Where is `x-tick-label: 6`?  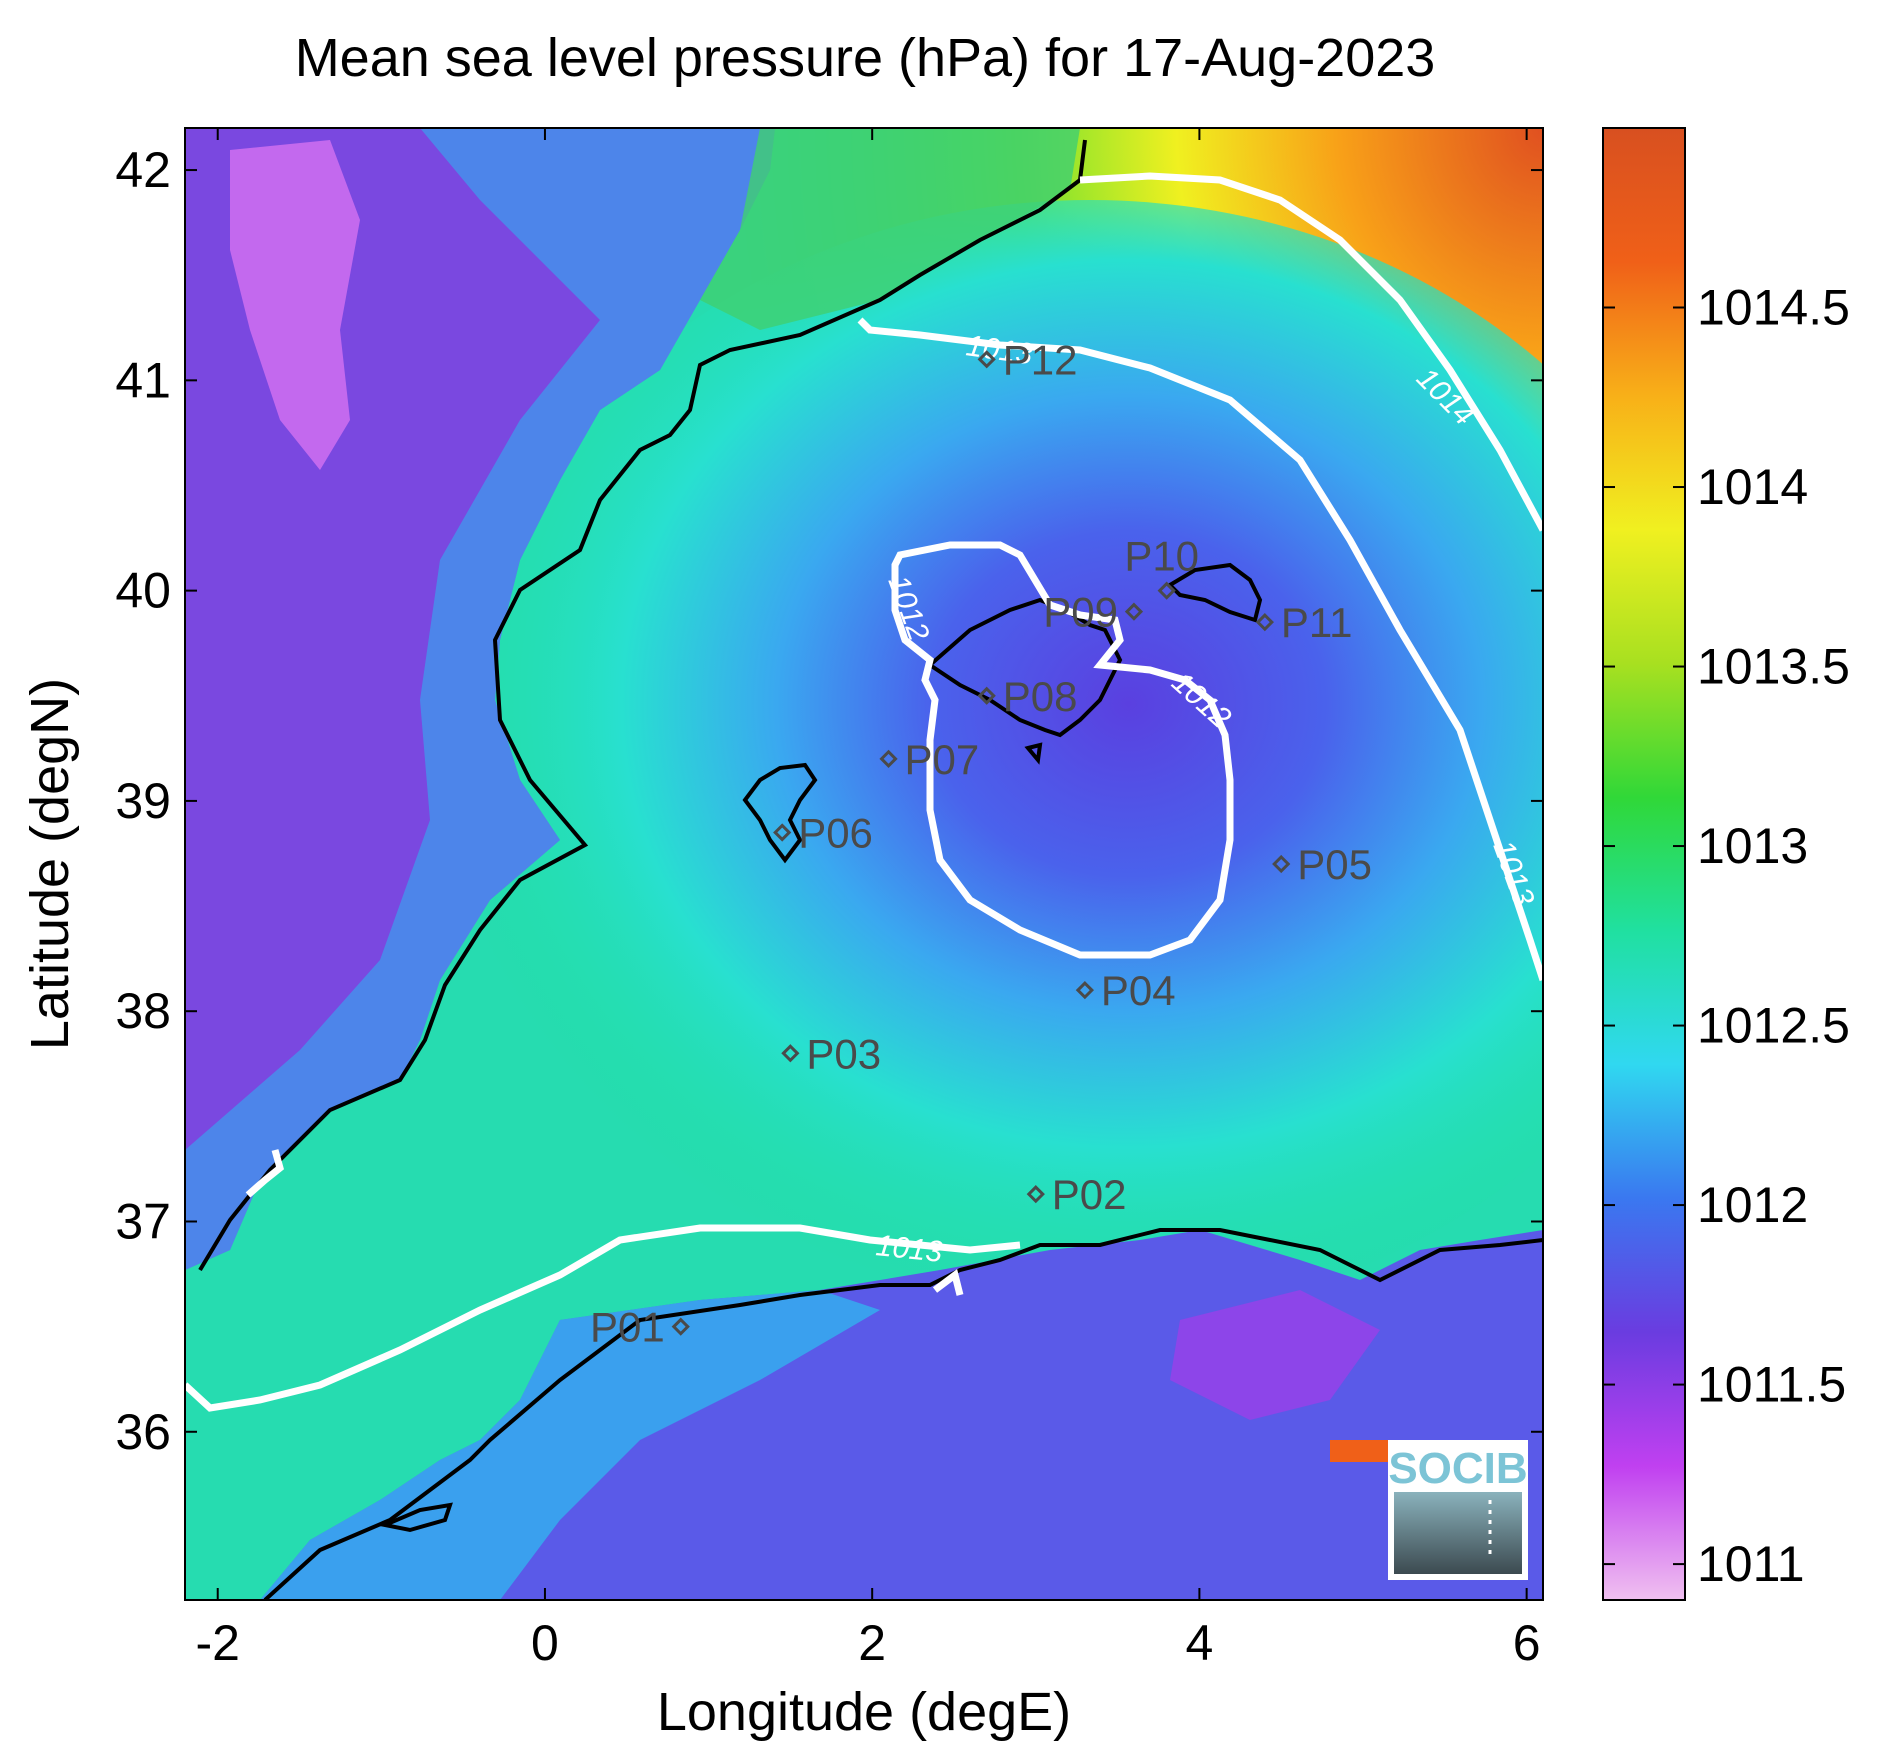
x-tick-label: 6 is located at coordinates (1527, 1643).